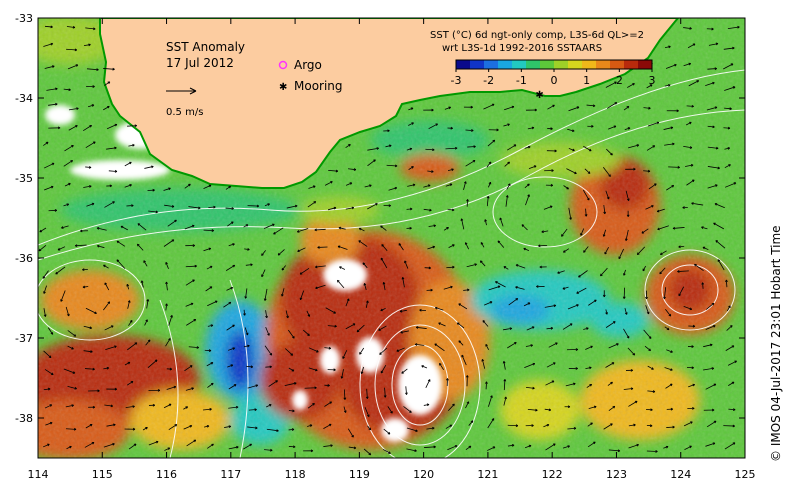 This screenshot has height=492, width=790. What do you see at coordinates (680, 474) in the screenshot?
I see `x-tick-label: 124` at bounding box center [680, 474].